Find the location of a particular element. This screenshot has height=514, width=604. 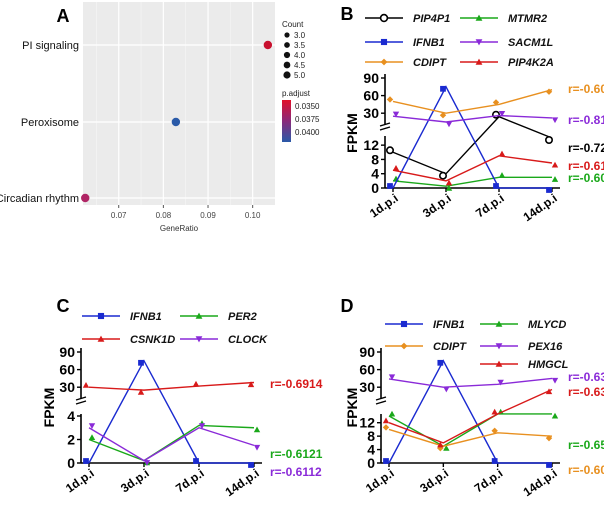

panel-letter: B is located at coordinates (347, 14).